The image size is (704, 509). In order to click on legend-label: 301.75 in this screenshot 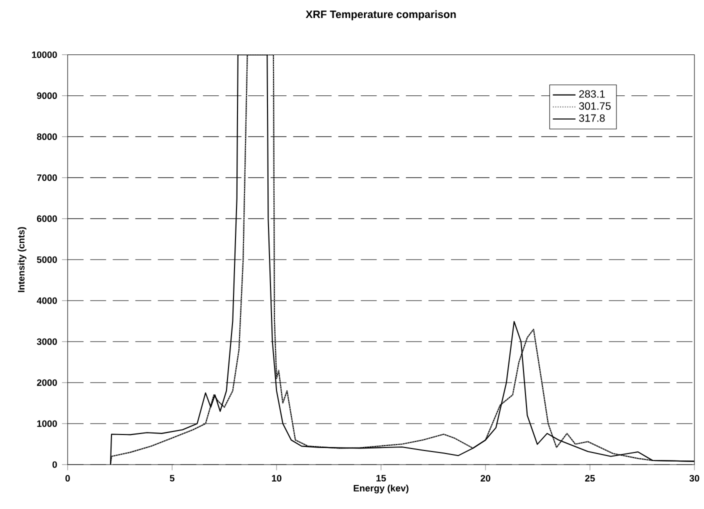, I will do `click(595, 106)`.